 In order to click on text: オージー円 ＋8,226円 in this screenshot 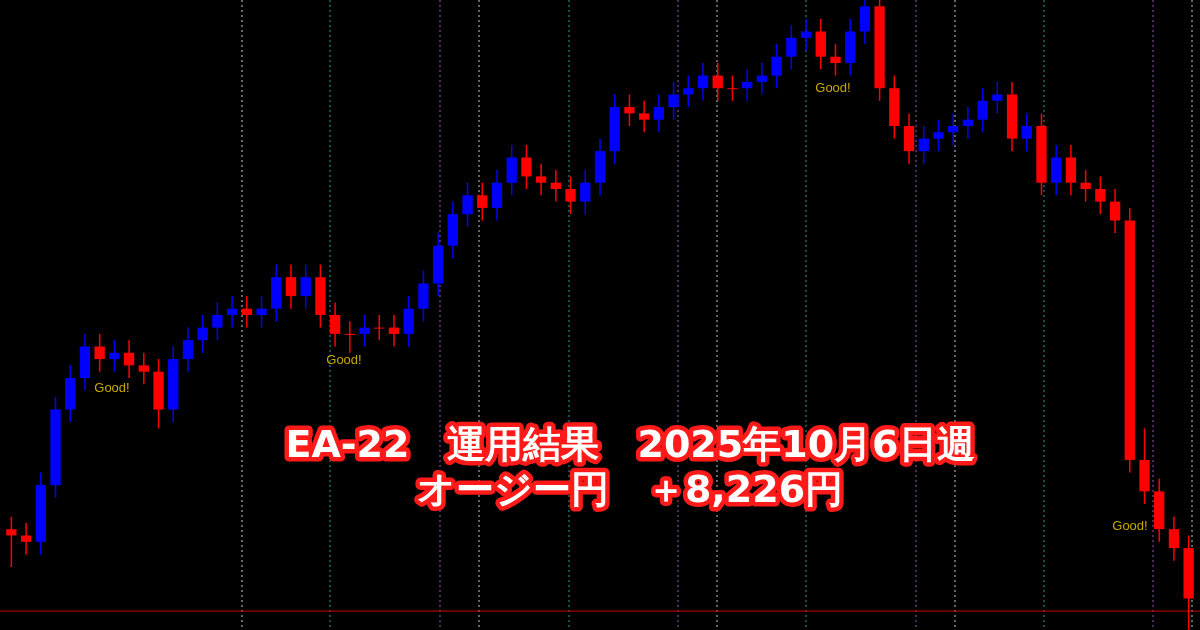, I will do `click(630, 489)`.